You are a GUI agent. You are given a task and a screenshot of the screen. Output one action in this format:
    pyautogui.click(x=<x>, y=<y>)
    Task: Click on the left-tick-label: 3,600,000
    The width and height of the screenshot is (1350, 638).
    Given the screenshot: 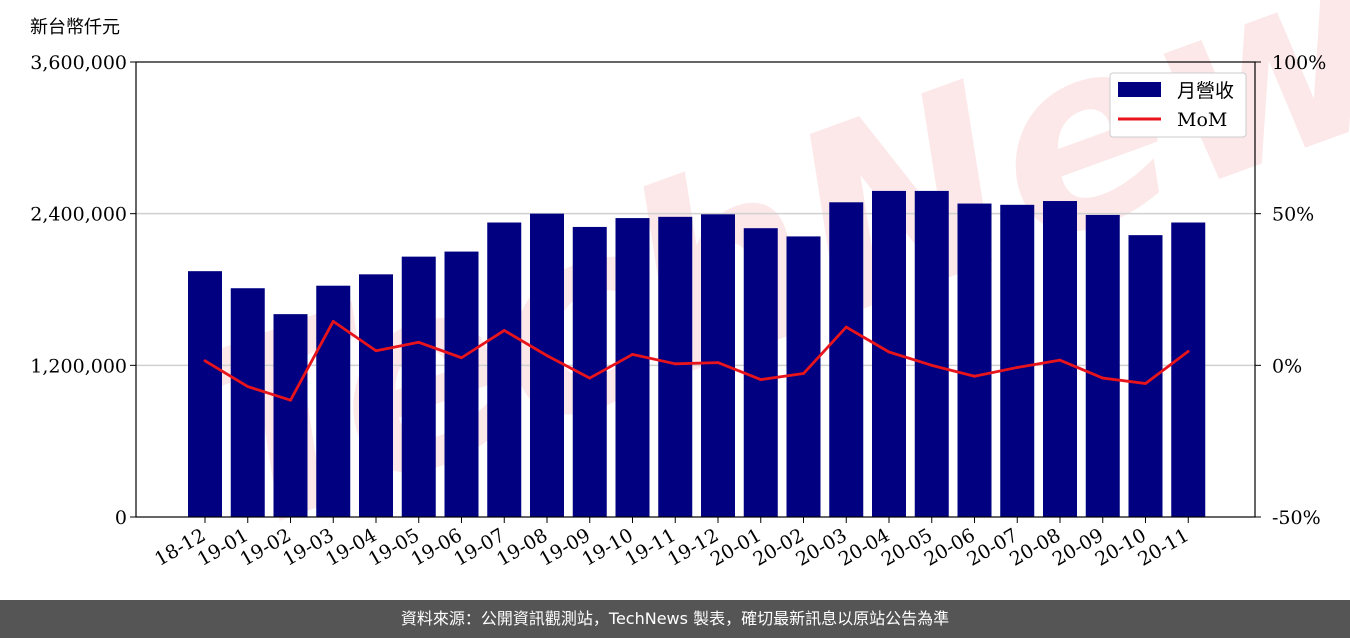 What is the action you would take?
    pyautogui.click(x=78, y=63)
    